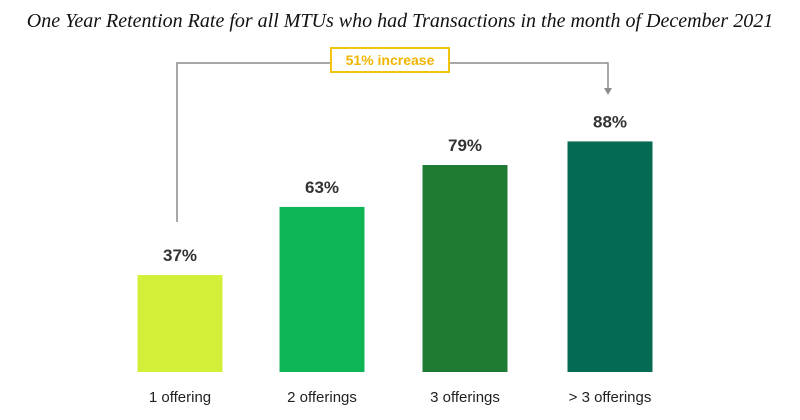 The width and height of the screenshot is (800, 420). Describe the element at coordinates (608, 91) in the screenshot. I see `arrowhead-icon` at that location.